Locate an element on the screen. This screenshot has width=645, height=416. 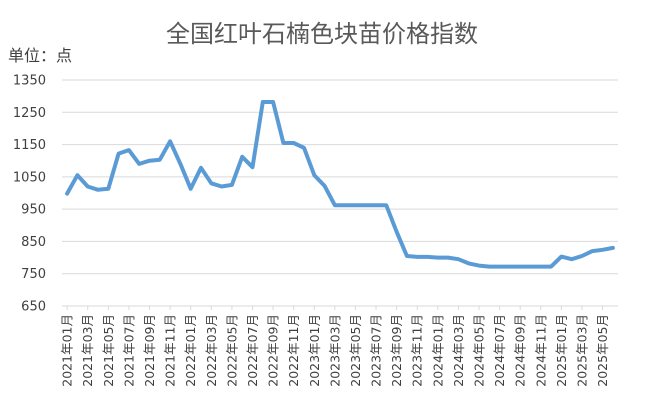
x-tick-label: 2022年01月 is located at coordinates (190, 350).